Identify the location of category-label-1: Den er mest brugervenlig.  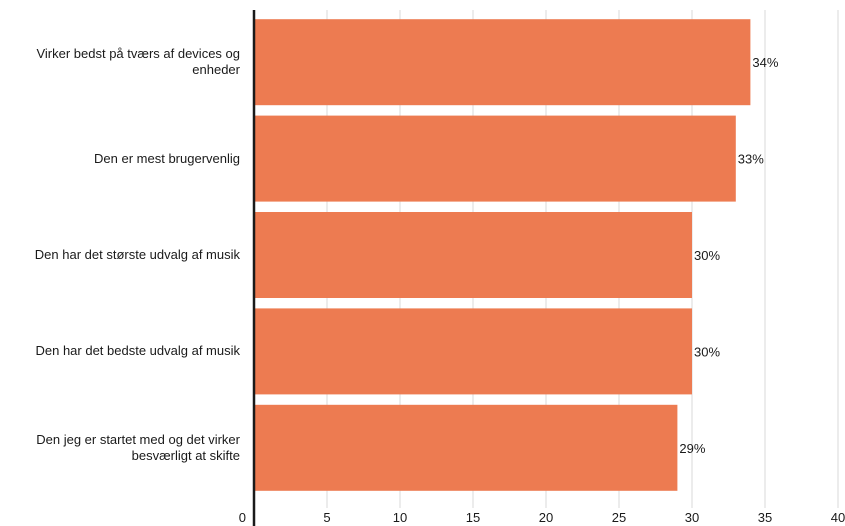
(167, 158).